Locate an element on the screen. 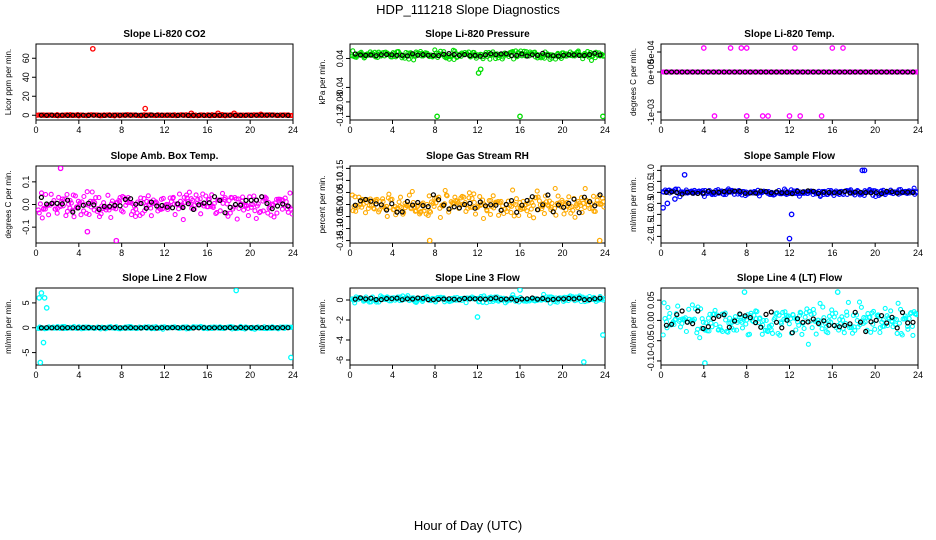 This screenshot has height=540, width=936. panel-title: Slope Li-820 Temp. is located at coordinates (789, 34).